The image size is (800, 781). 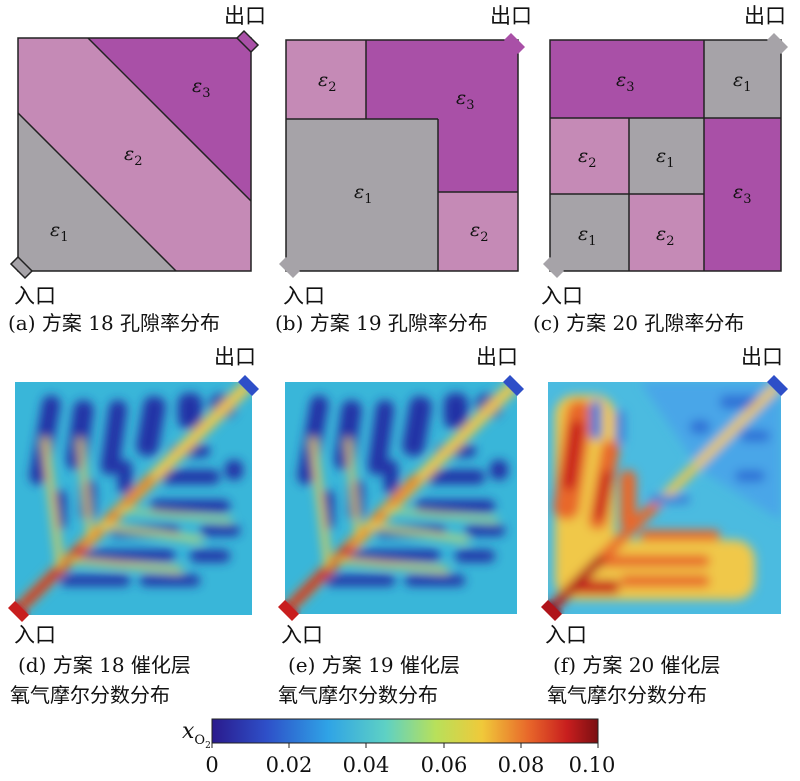 I want to click on colorbar-symbol: xO2, so click(x=196, y=735).